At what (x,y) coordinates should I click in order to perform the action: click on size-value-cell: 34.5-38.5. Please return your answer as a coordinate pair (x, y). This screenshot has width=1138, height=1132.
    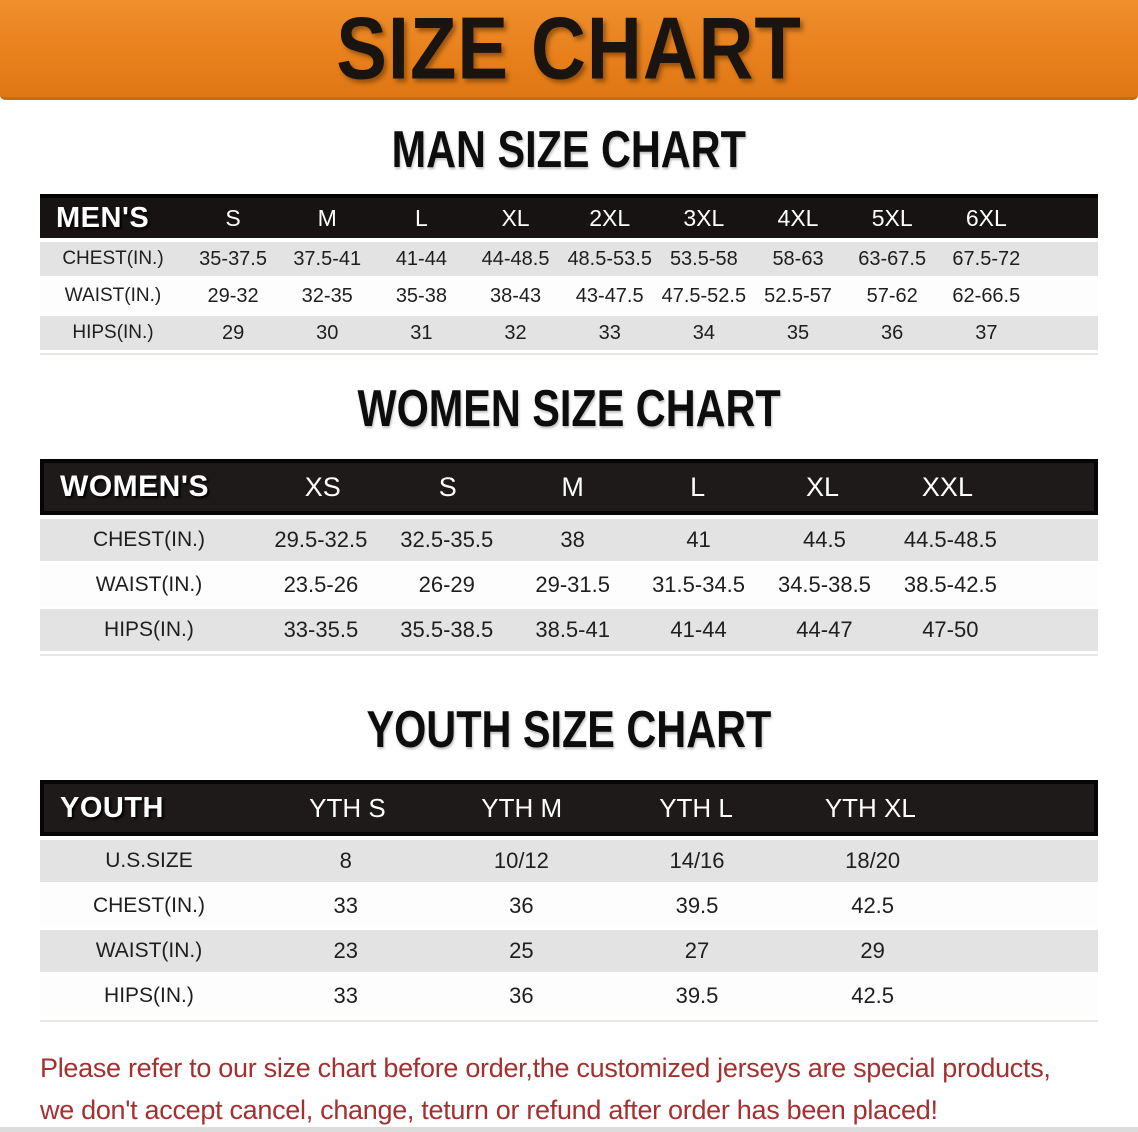
    Looking at the image, I should click on (824, 584).